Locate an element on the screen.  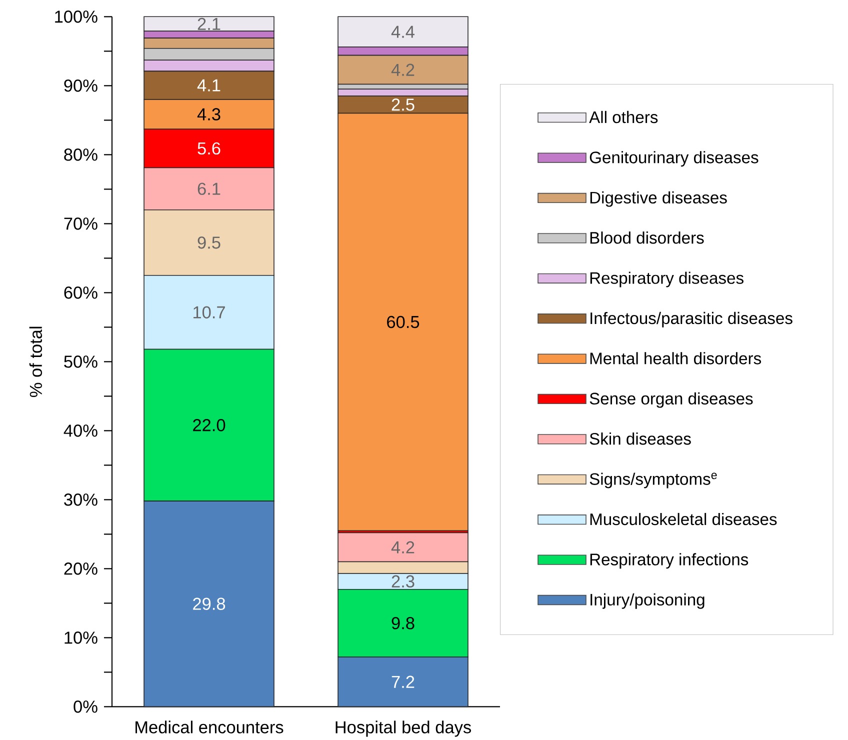
data-label: 2.5 is located at coordinates (403, 104).